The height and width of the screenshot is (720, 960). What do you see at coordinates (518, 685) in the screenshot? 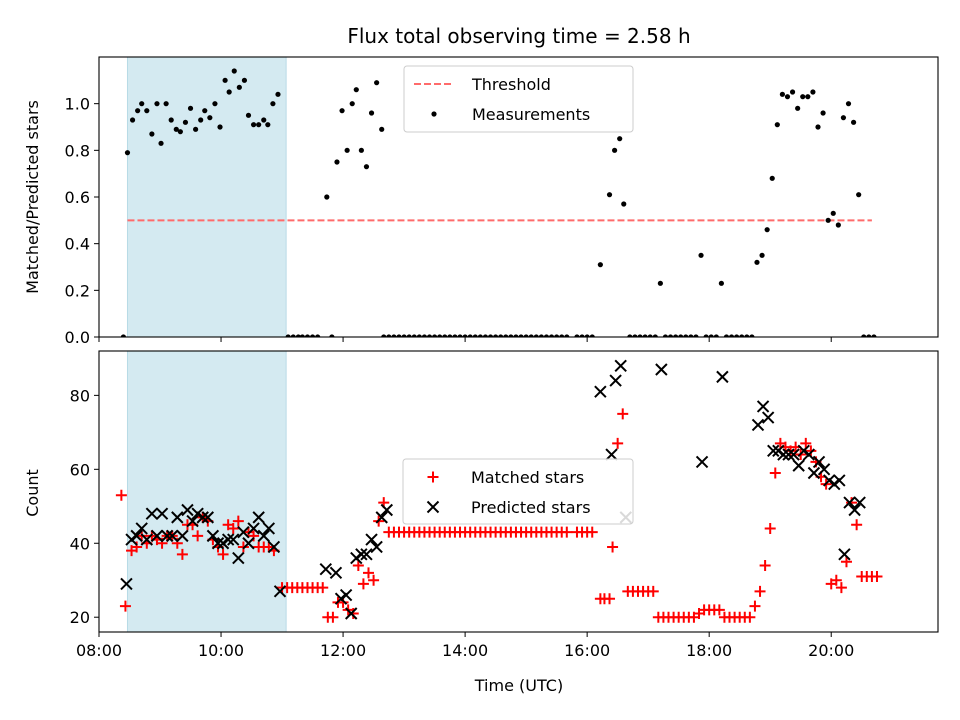
I see `x-axis-label: Time (UTC)` at bounding box center [518, 685].